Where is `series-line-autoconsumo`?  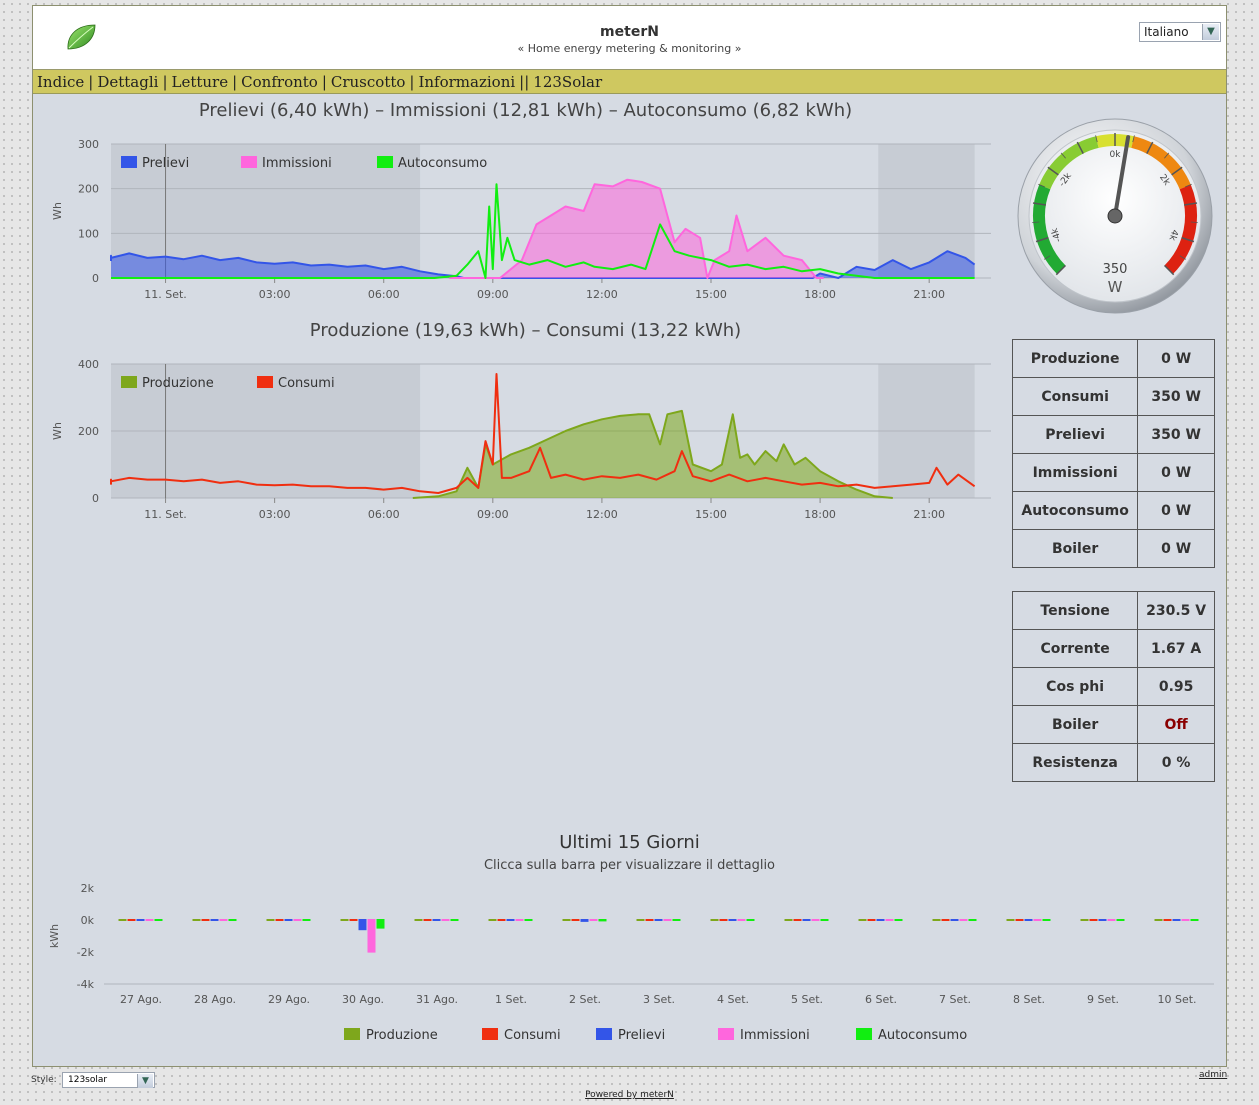
series-line-autoconsumo is located at coordinates (543, 231).